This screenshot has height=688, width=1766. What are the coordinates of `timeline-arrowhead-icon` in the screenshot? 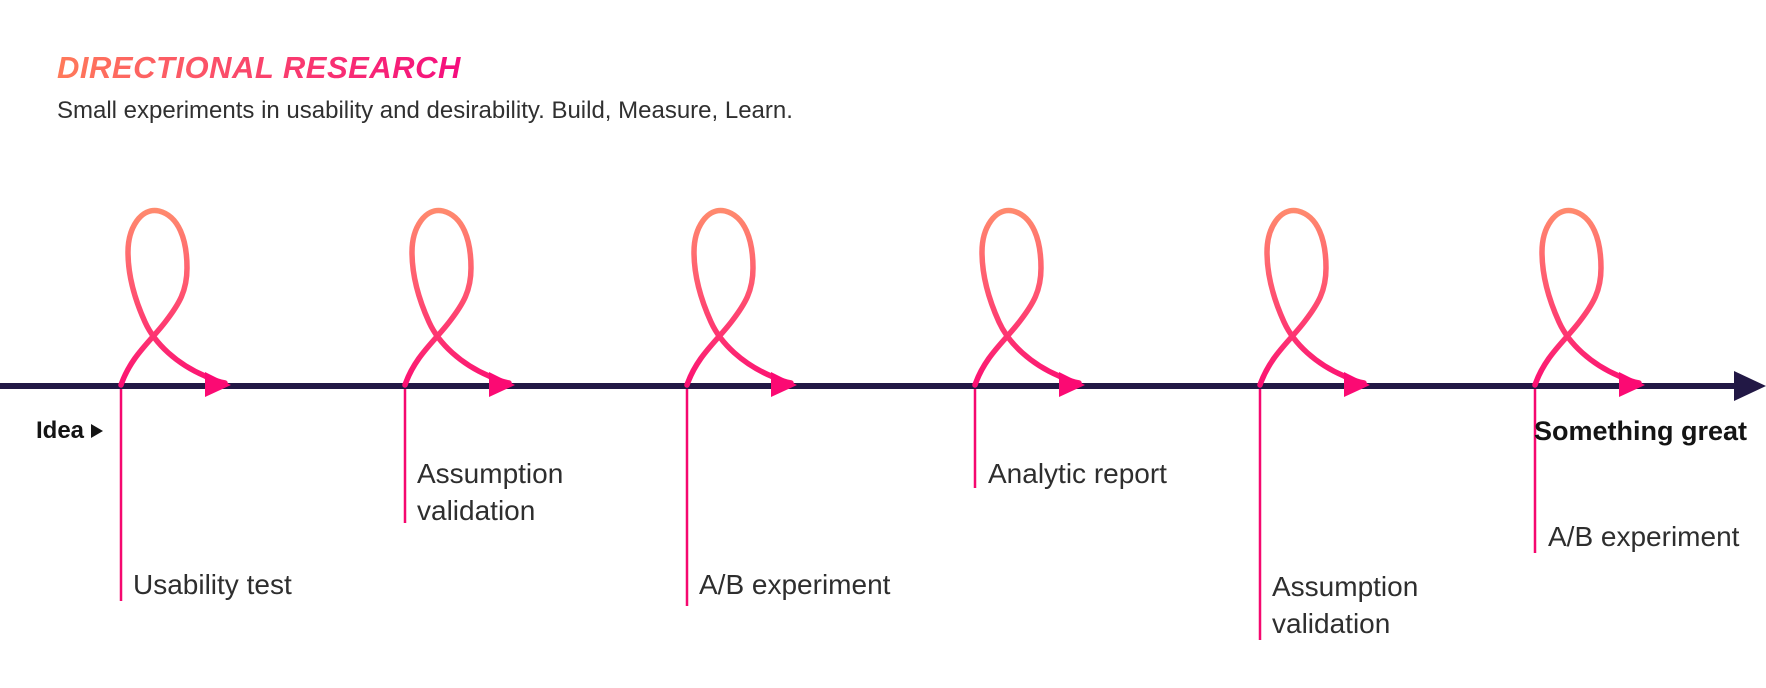 It's located at (1750, 386).